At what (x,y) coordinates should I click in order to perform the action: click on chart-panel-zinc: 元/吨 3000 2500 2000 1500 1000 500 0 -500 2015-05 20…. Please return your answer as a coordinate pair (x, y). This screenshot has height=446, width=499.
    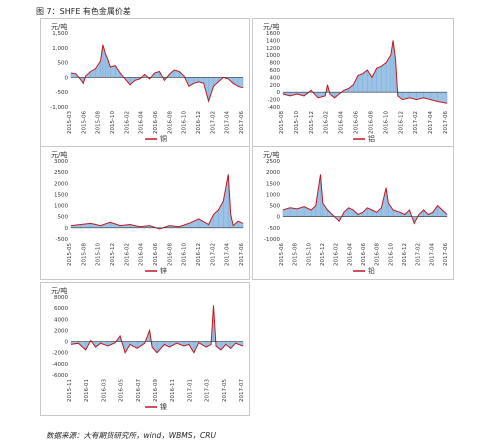
    Looking at the image, I should click on (145, 213).